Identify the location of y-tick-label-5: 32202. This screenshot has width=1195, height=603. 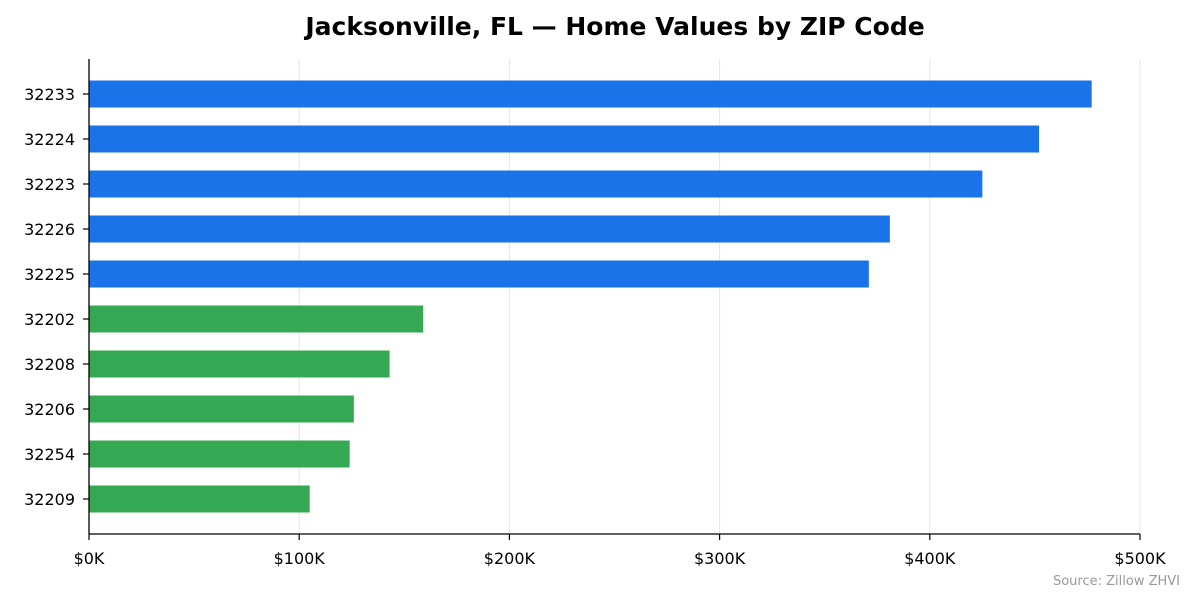
(49, 319).